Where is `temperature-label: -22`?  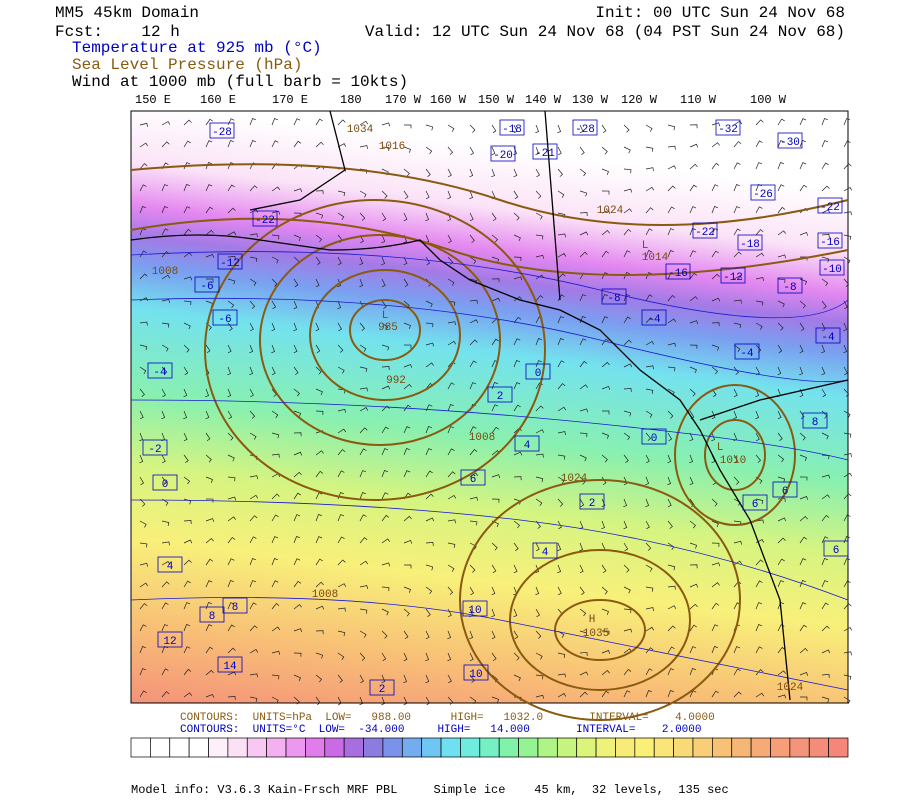
temperature-label: -22 is located at coordinates (830, 208).